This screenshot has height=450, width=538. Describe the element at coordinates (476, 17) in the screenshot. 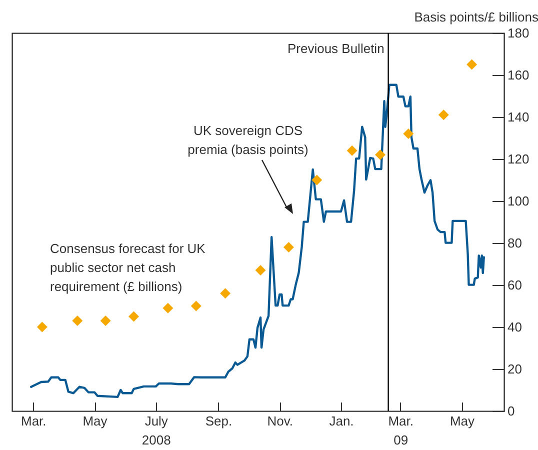

I see `y-axis-title: Basis points/£ billions` at that location.